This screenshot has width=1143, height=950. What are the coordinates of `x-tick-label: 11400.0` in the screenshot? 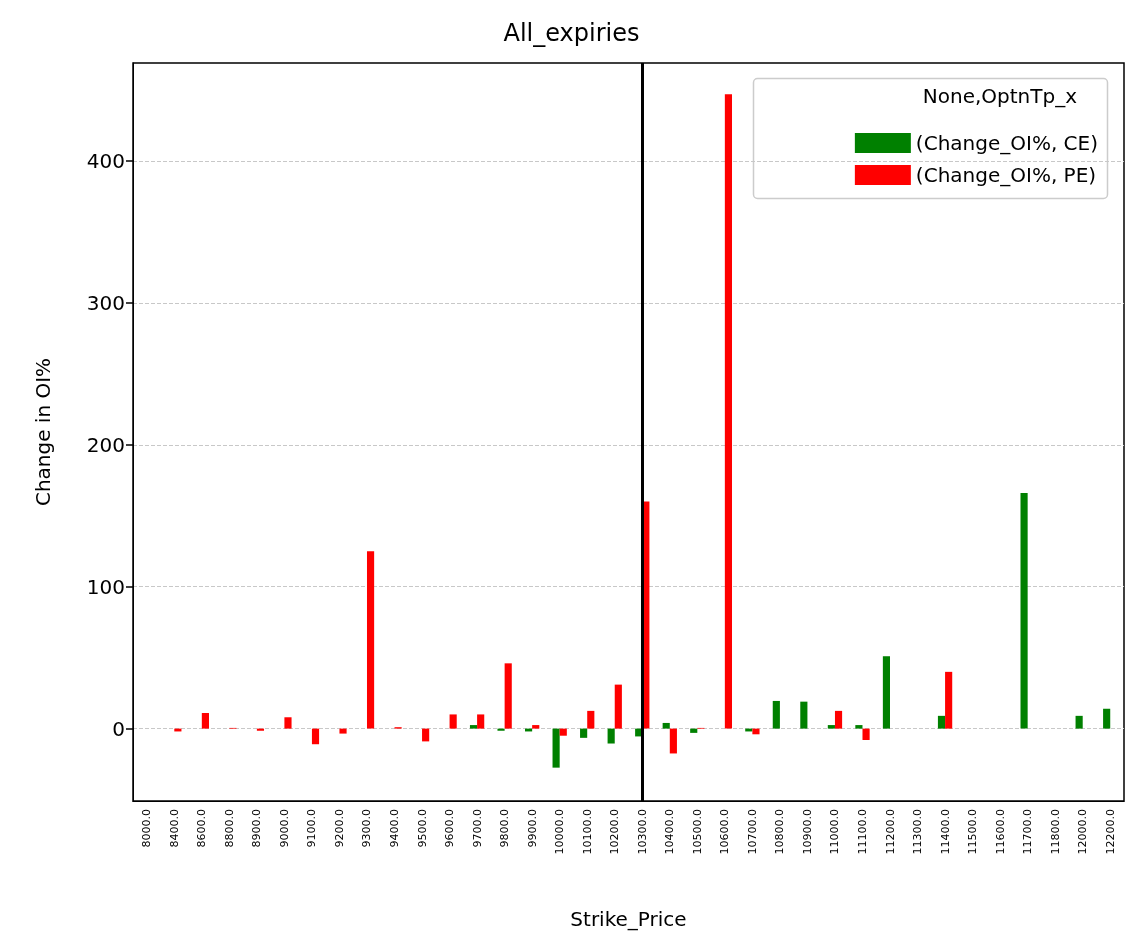 It's located at (945, 832).